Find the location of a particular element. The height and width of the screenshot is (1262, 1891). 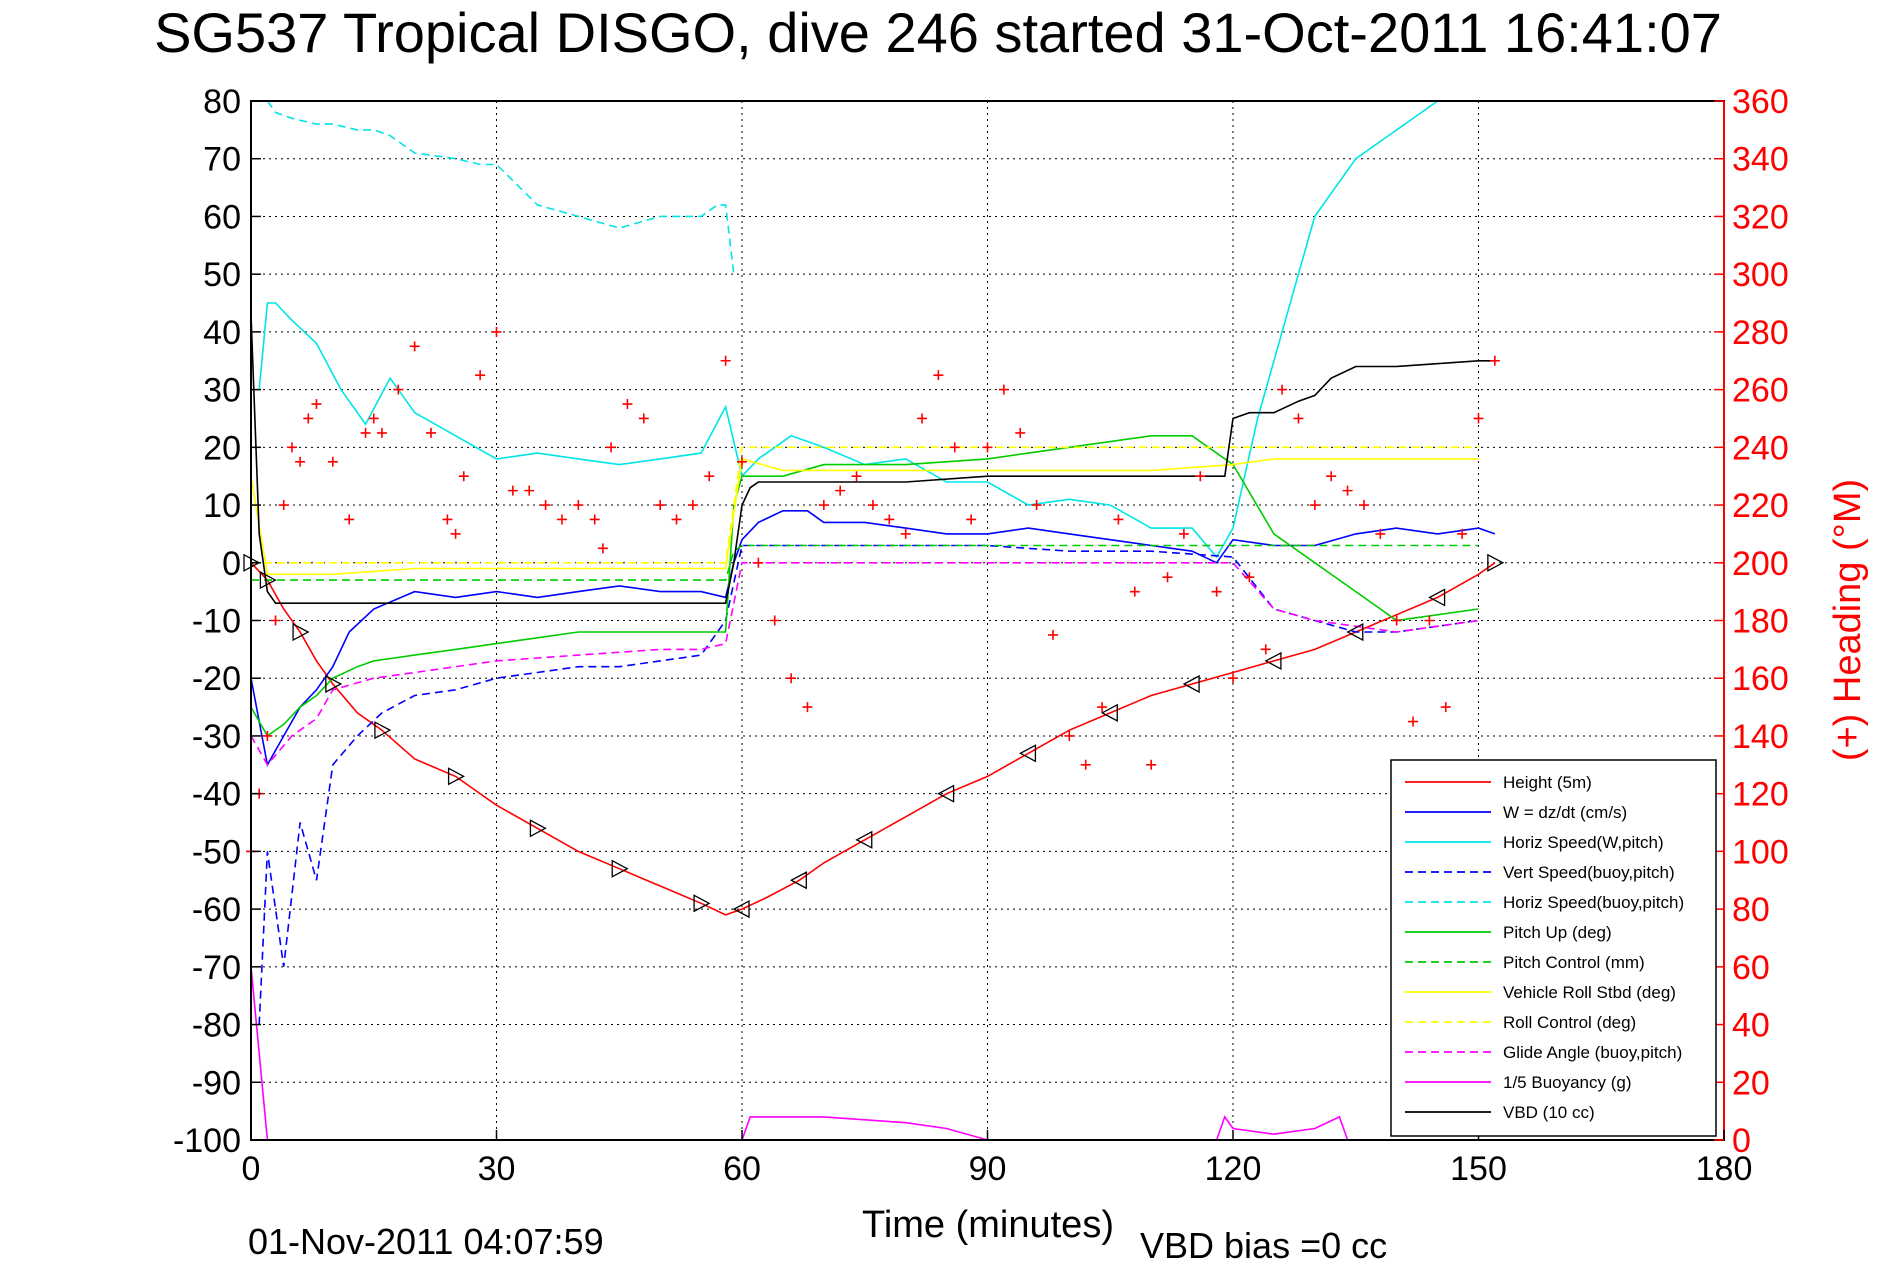

footer-vbd-bias: VBD bias =0 cc is located at coordinates (1263, 1243).